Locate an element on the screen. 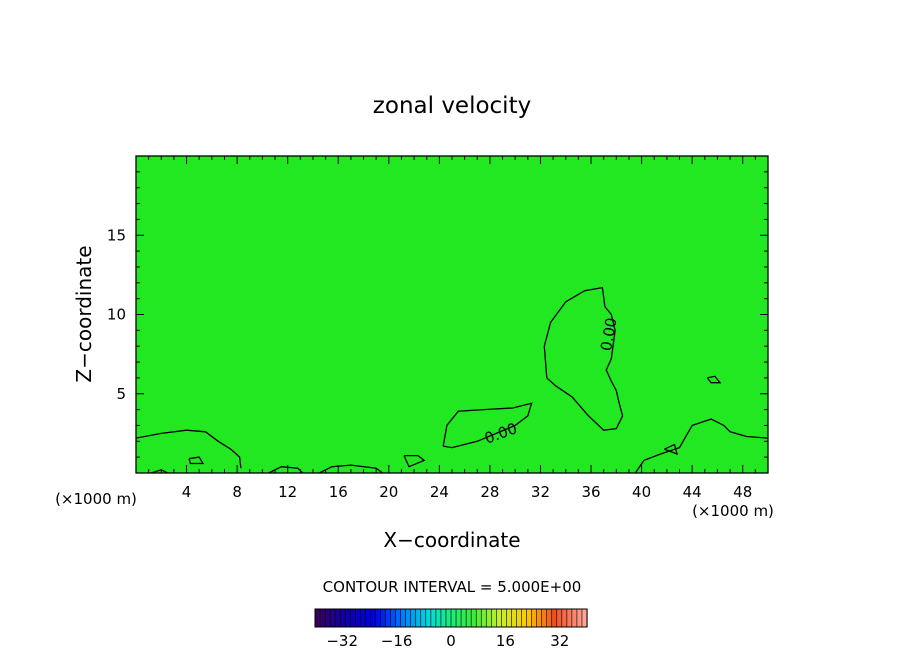  colorbar-tick-label: −32 is located at coordinates (342, 641).